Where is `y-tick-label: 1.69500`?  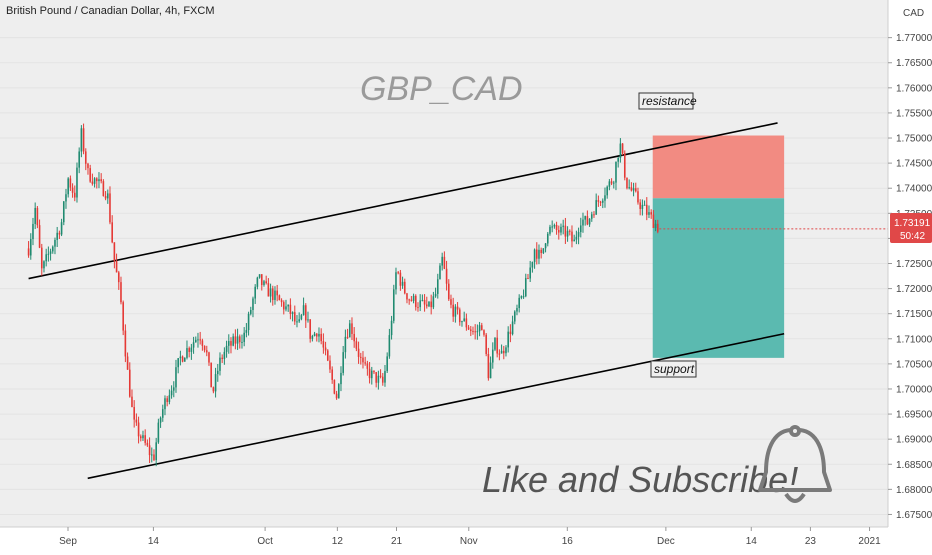
y-tick-label: 1.69500 is located at coordinates (914, 415).